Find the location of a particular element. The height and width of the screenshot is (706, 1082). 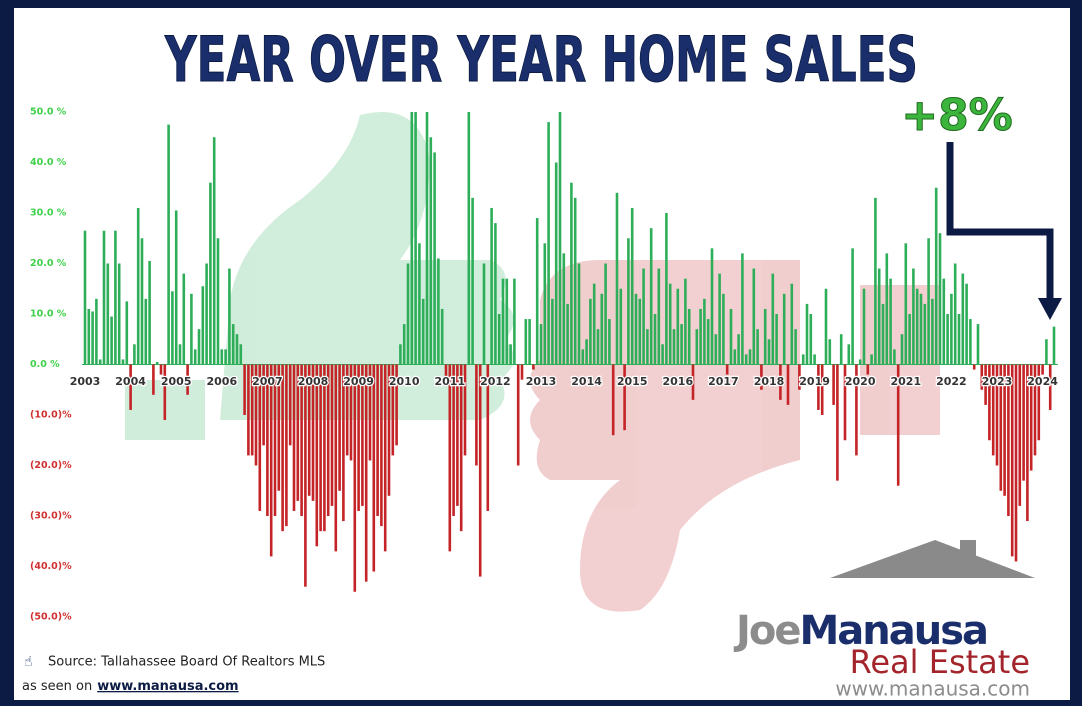

y-tick-label: 10.0 % is located at coordinates (48, 314).